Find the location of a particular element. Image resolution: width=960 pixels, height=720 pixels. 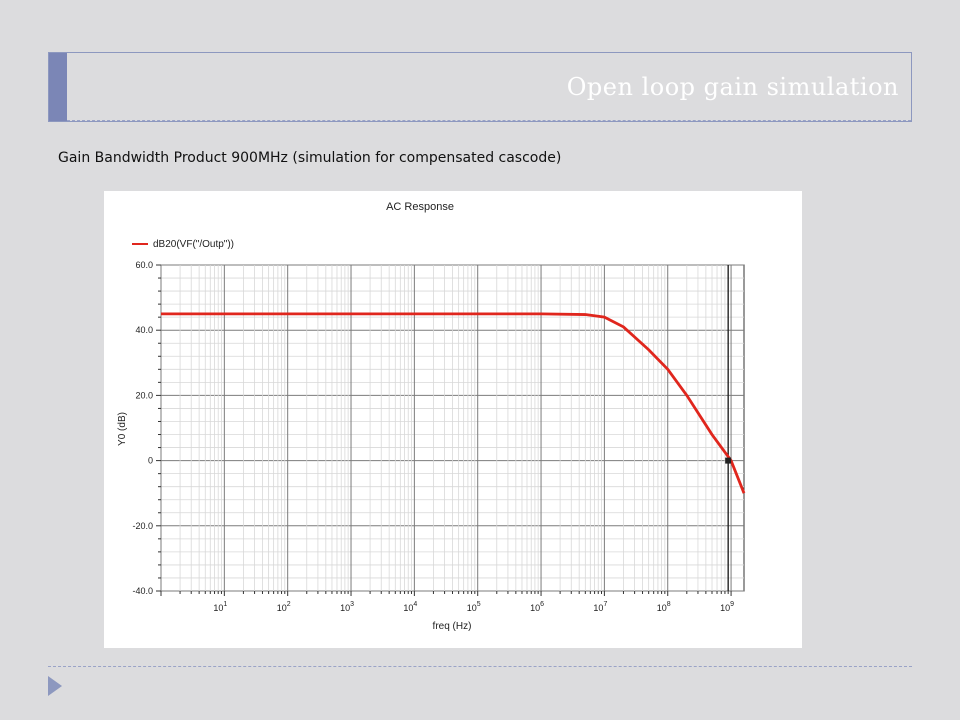

y-tick-label: -40.0 is located at coordinates (142, 591).